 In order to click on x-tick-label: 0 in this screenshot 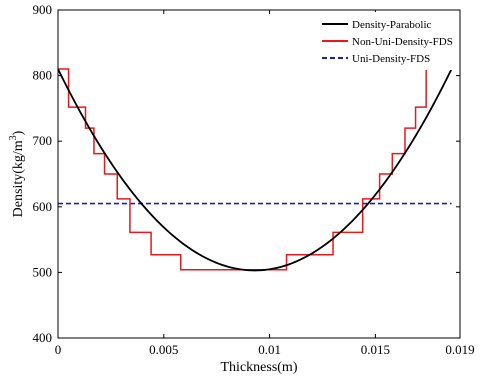, I will do `click(58, 349)`.